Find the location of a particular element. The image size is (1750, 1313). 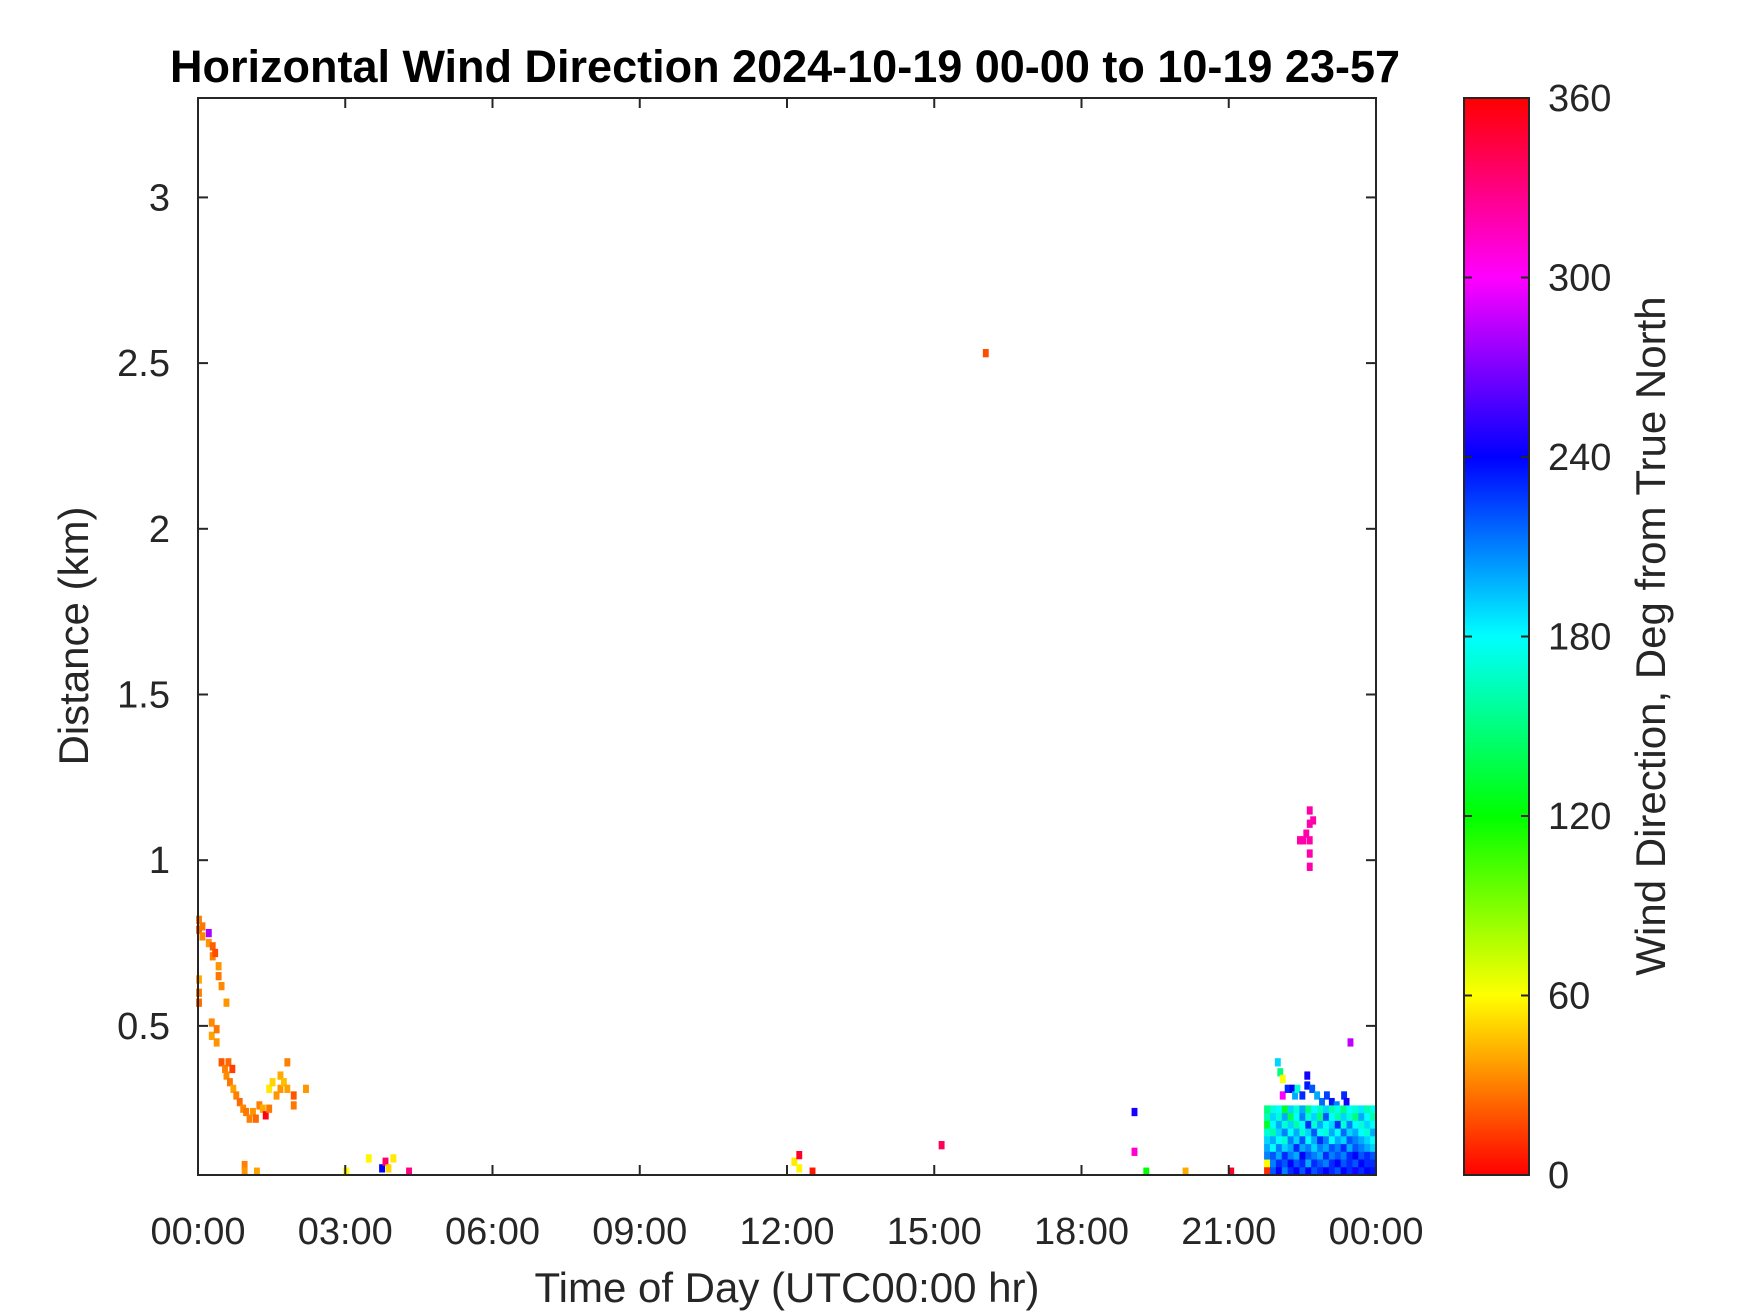

x-tick-label: 18:00 is located at coordinates (1081, 1232).